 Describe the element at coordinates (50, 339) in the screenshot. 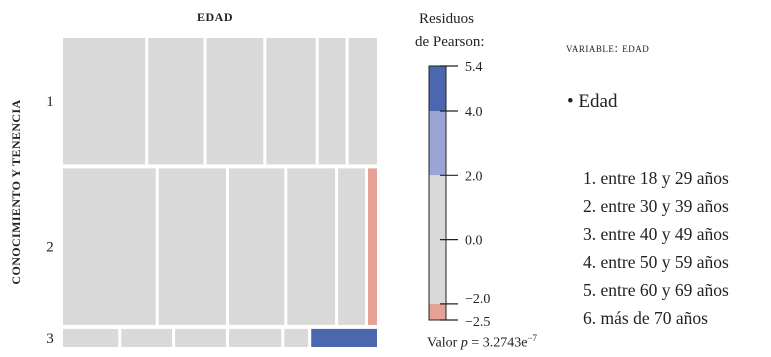

I see `row-label: 3` at that location.